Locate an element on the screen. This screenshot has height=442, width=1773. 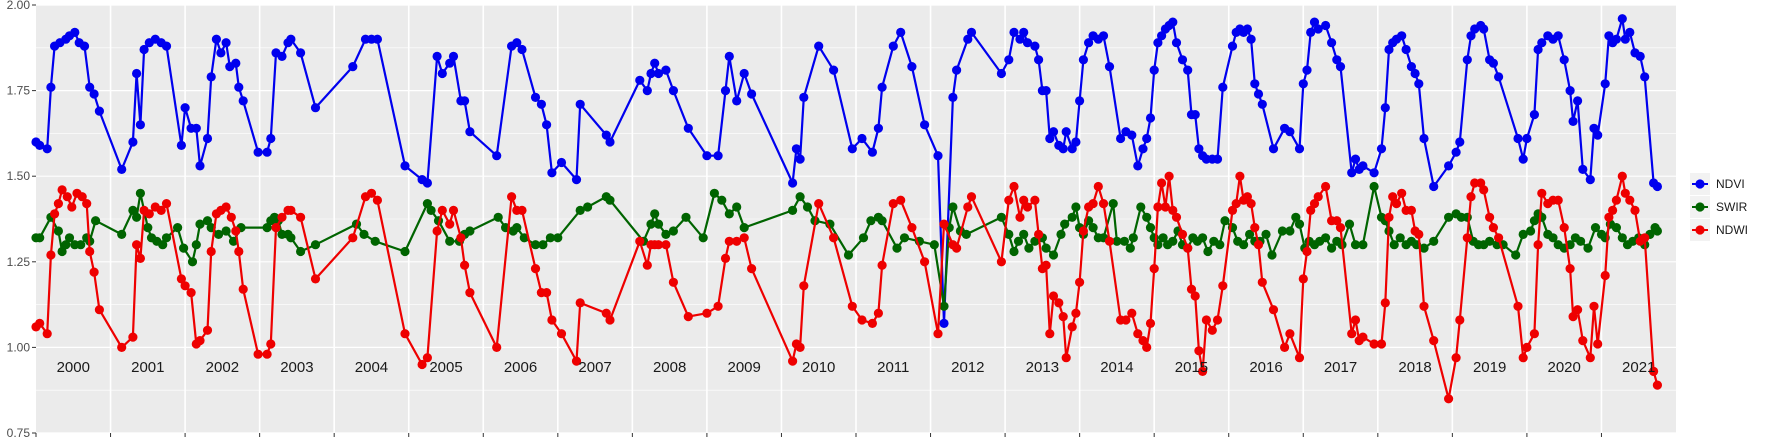
legend-key-point is located at coordinates (1700, 184).